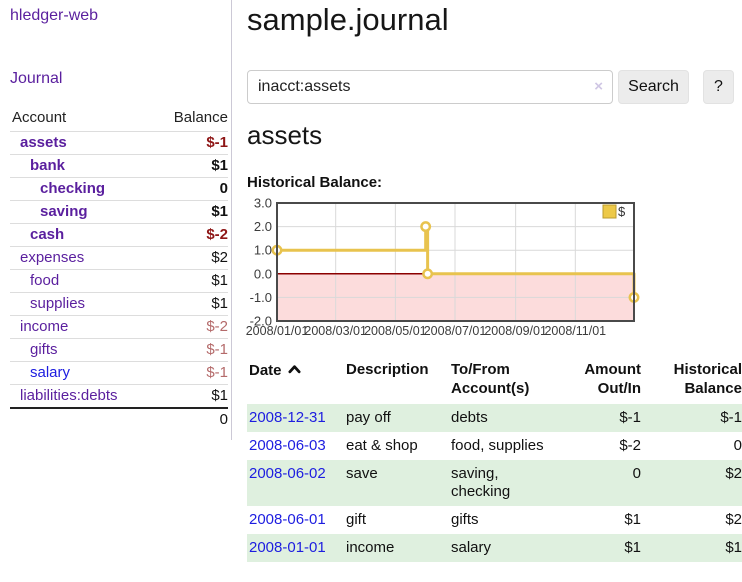 This screenshot has height=582, width=742. Describe the element at coordinates (119, 419) in the screenshot. I see `accounts-total-row: 0` at that location.